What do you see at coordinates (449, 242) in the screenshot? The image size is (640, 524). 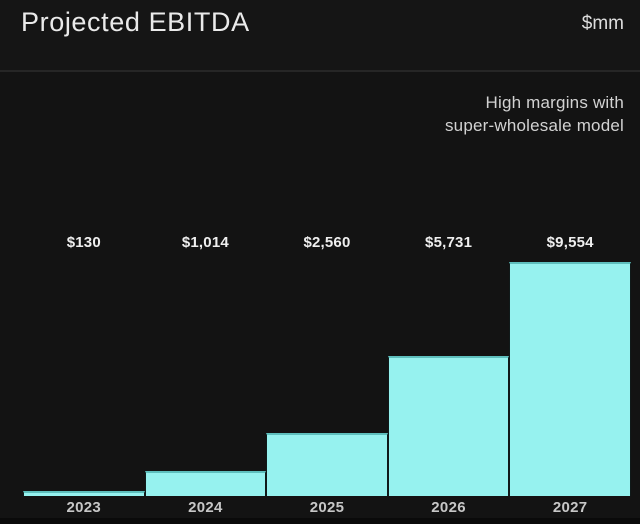 I see `value-label-2026: $5,731` at bounding box center [449, 242].